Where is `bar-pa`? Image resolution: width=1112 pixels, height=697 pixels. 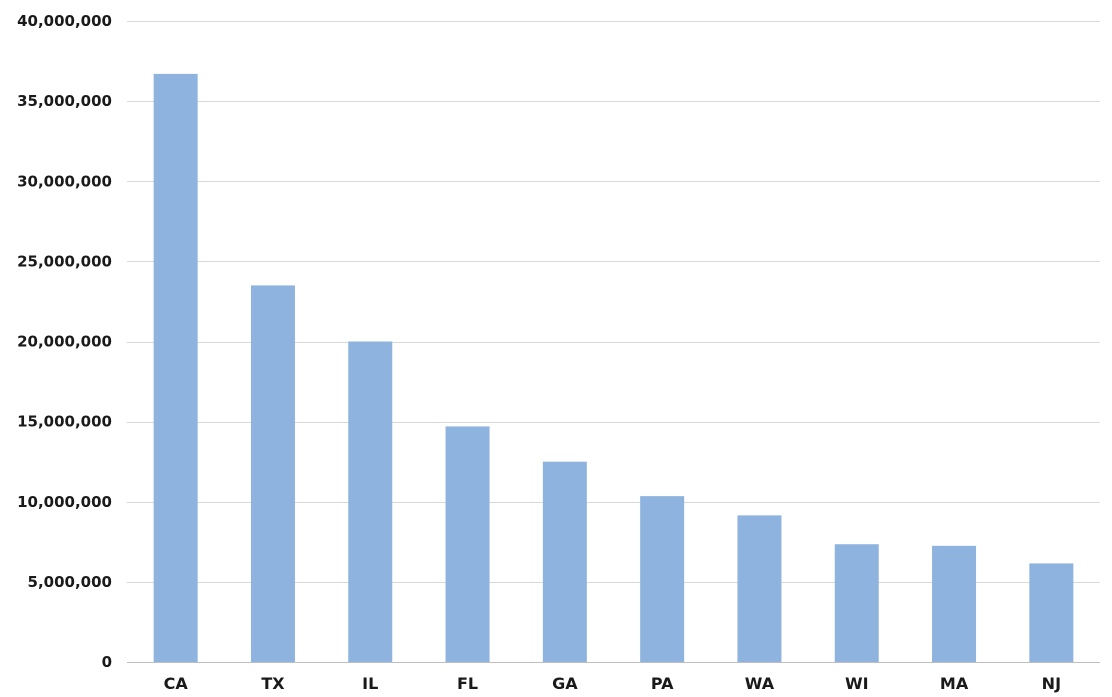 bar-pa is located at coordinates (662, 579).